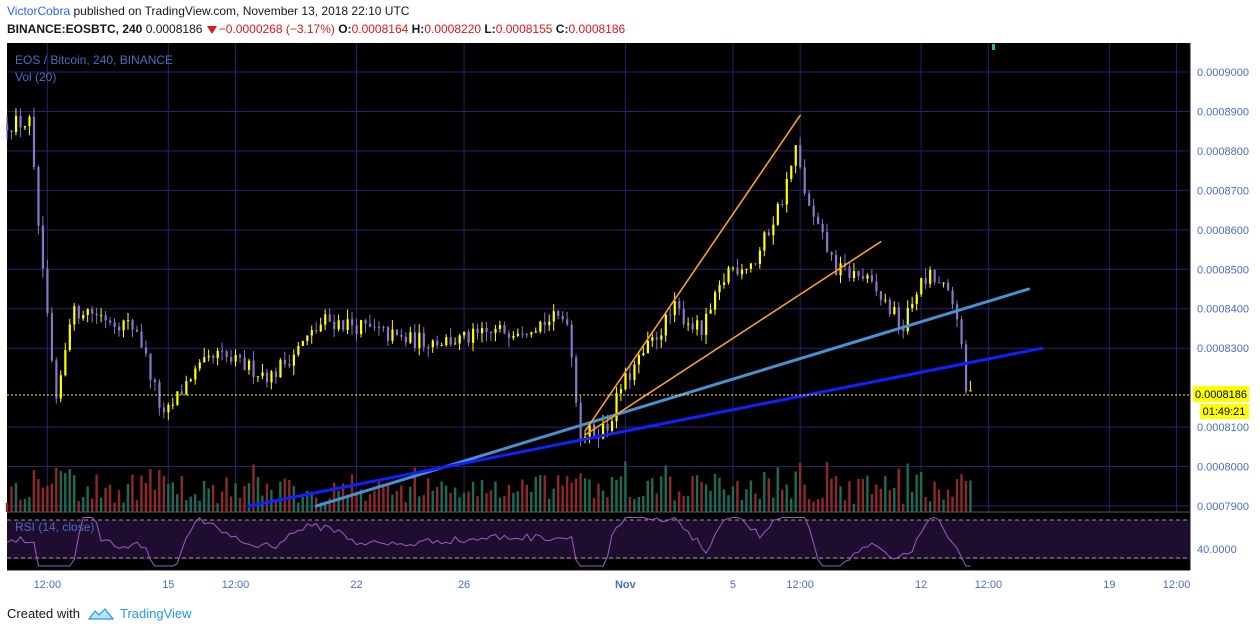 This screenshot has height=632, width=1260. Describe the element at coordinates (612, 585) in the screenshot. I see `time-axis: 12:00 15 12:00 22 26 Nov 5 12:00 12 12:00 19 12:00` at that location.